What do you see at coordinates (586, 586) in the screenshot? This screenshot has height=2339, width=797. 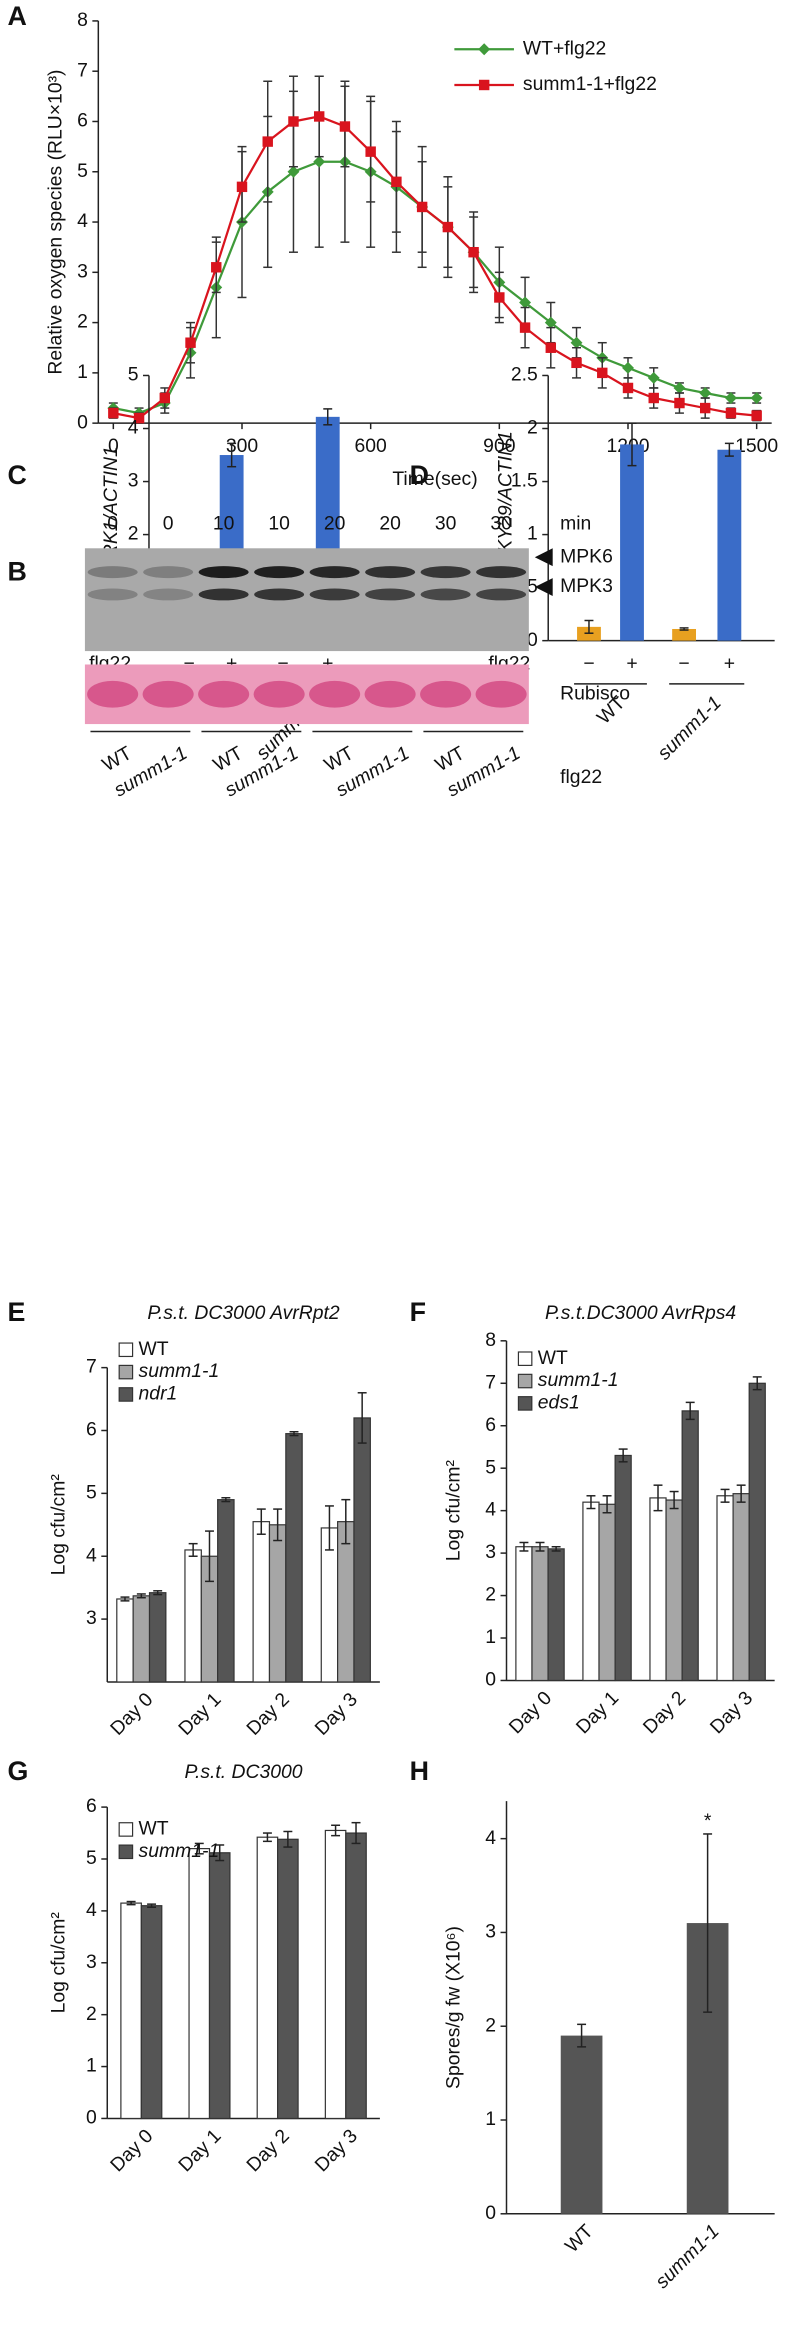 I see `band-label: MPK3` at bounding box center [586, 586].